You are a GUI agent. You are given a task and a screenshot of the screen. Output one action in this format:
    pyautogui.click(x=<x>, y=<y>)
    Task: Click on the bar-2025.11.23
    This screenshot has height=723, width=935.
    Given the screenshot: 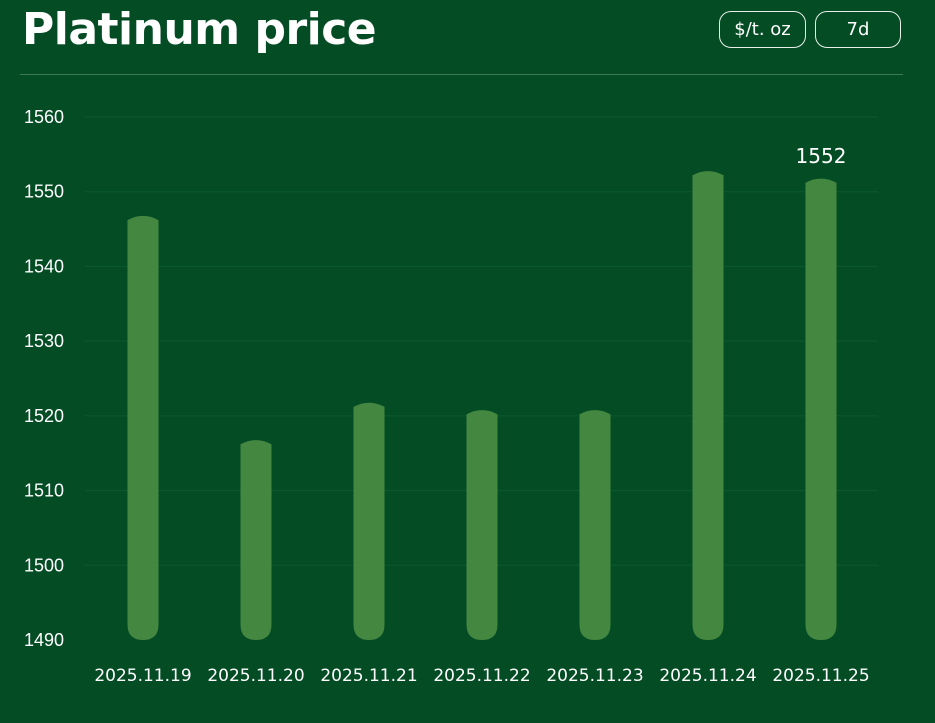 What is the action you would take?
    pyautogui.click(x=595, y=525)
    